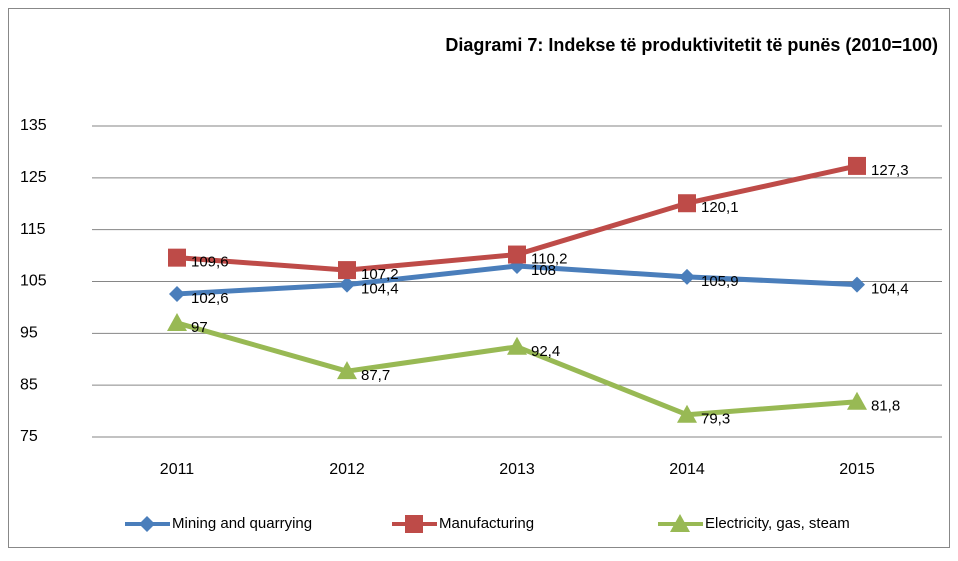  What do you see at coordinates (549, 259) in the screenshot?
I see `data-label: 110,2` at bounding box center [549, 259].